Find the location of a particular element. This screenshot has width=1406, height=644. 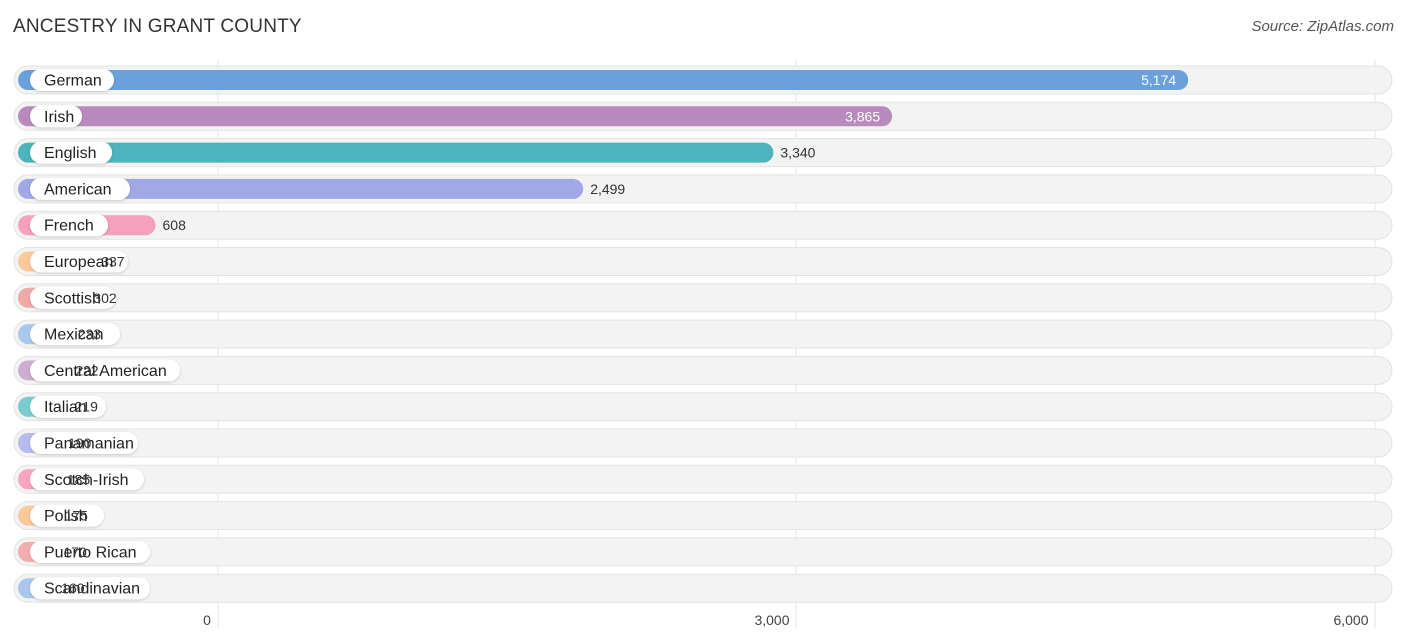

category-label: Scottish is located at coordinates (72, 298).